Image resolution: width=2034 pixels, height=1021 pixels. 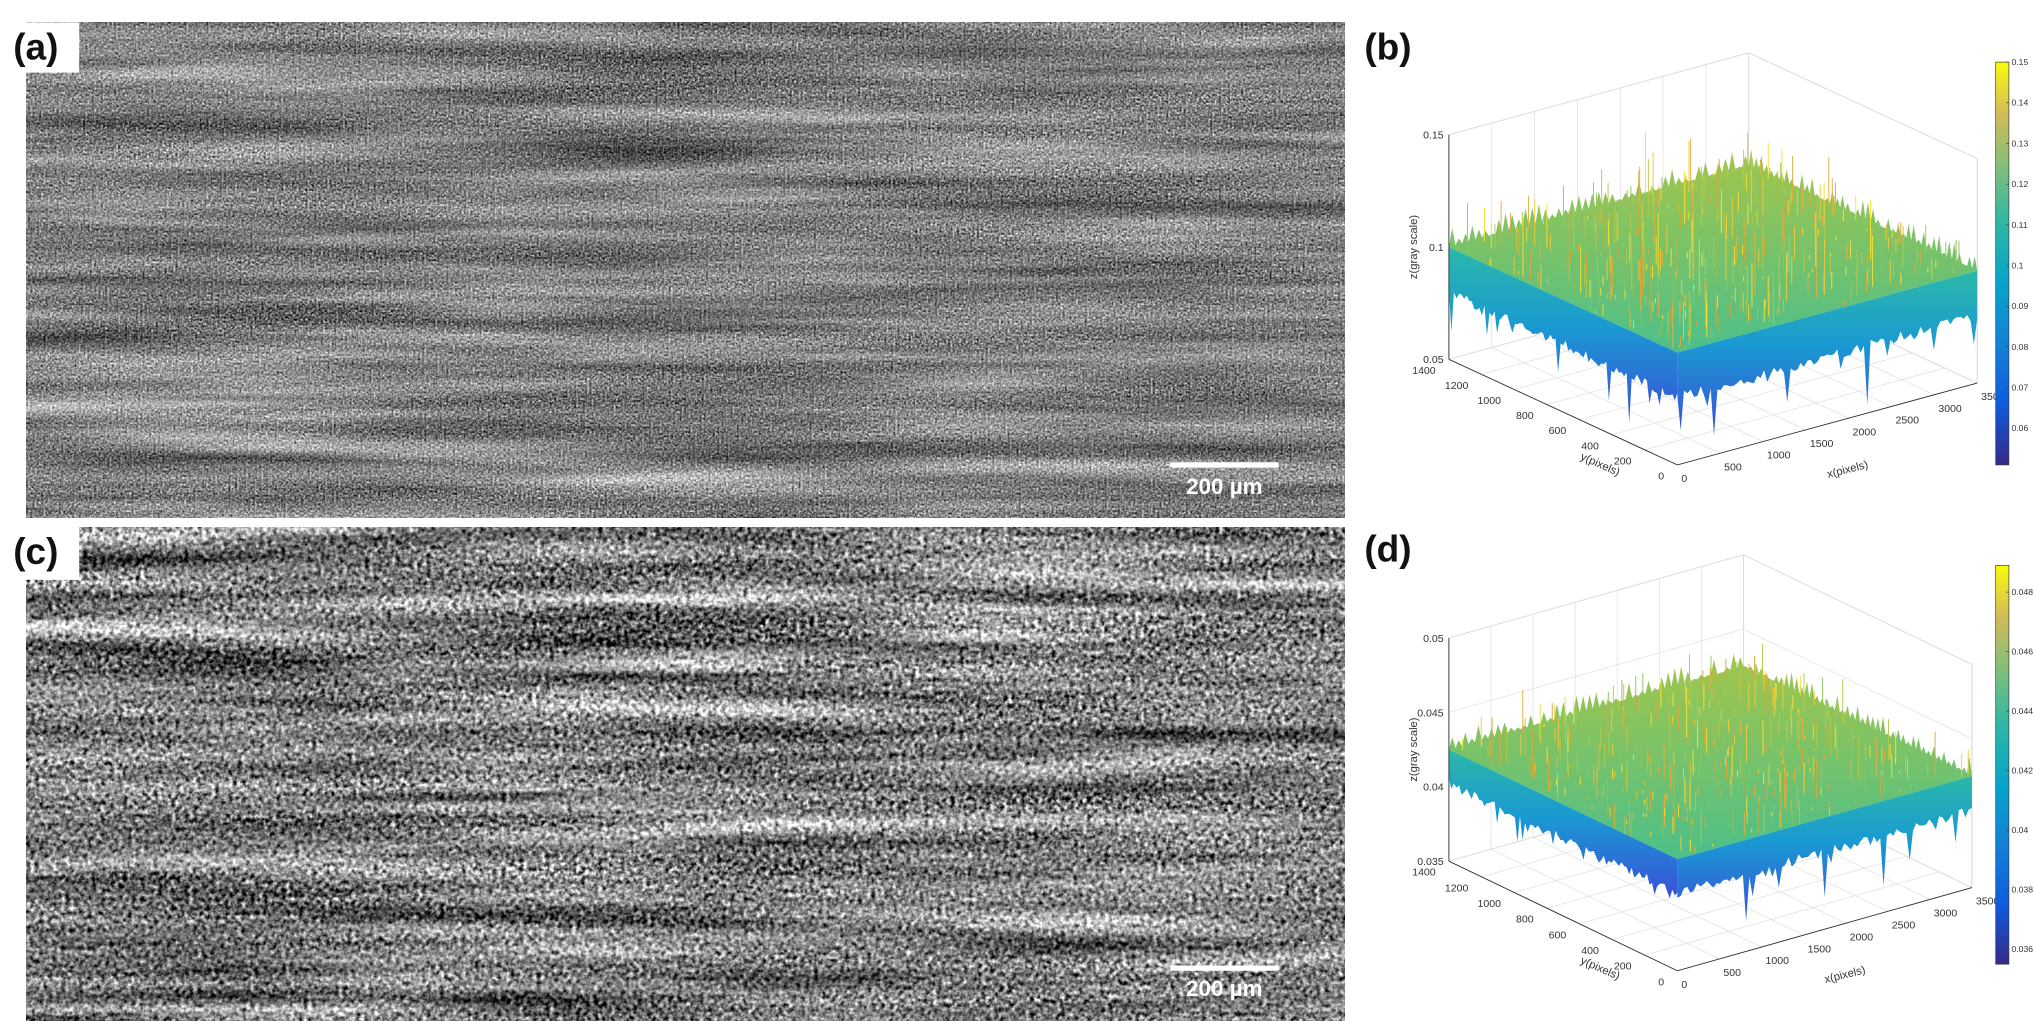 What do you see at coordinates (2023, 771) in the screenshot?
I see `colorbar-tick-label: 0.042` at bounding box center [2023, 771].